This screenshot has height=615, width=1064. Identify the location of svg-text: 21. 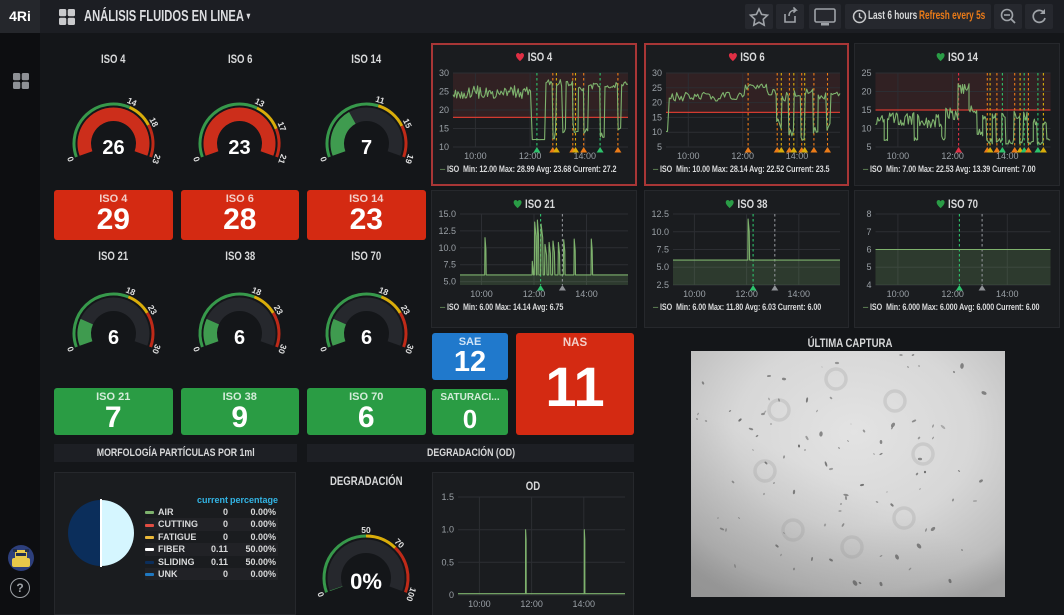
(282, 159).